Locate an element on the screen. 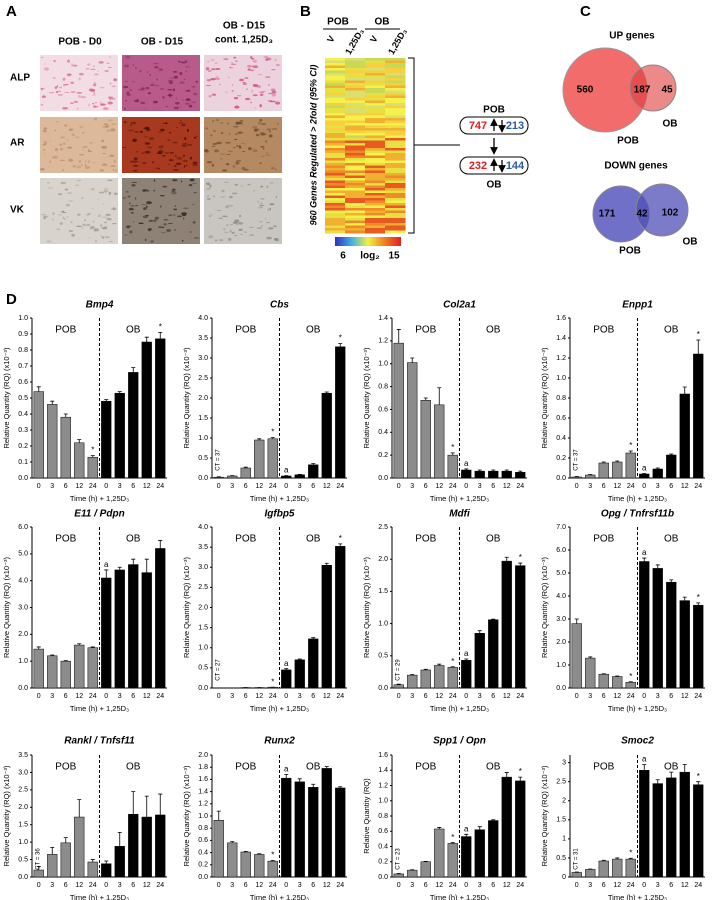 Image resolution: width=713 pixels, height=900 pixels. y-tick-label: 3 is located at coordinates (564, 762).